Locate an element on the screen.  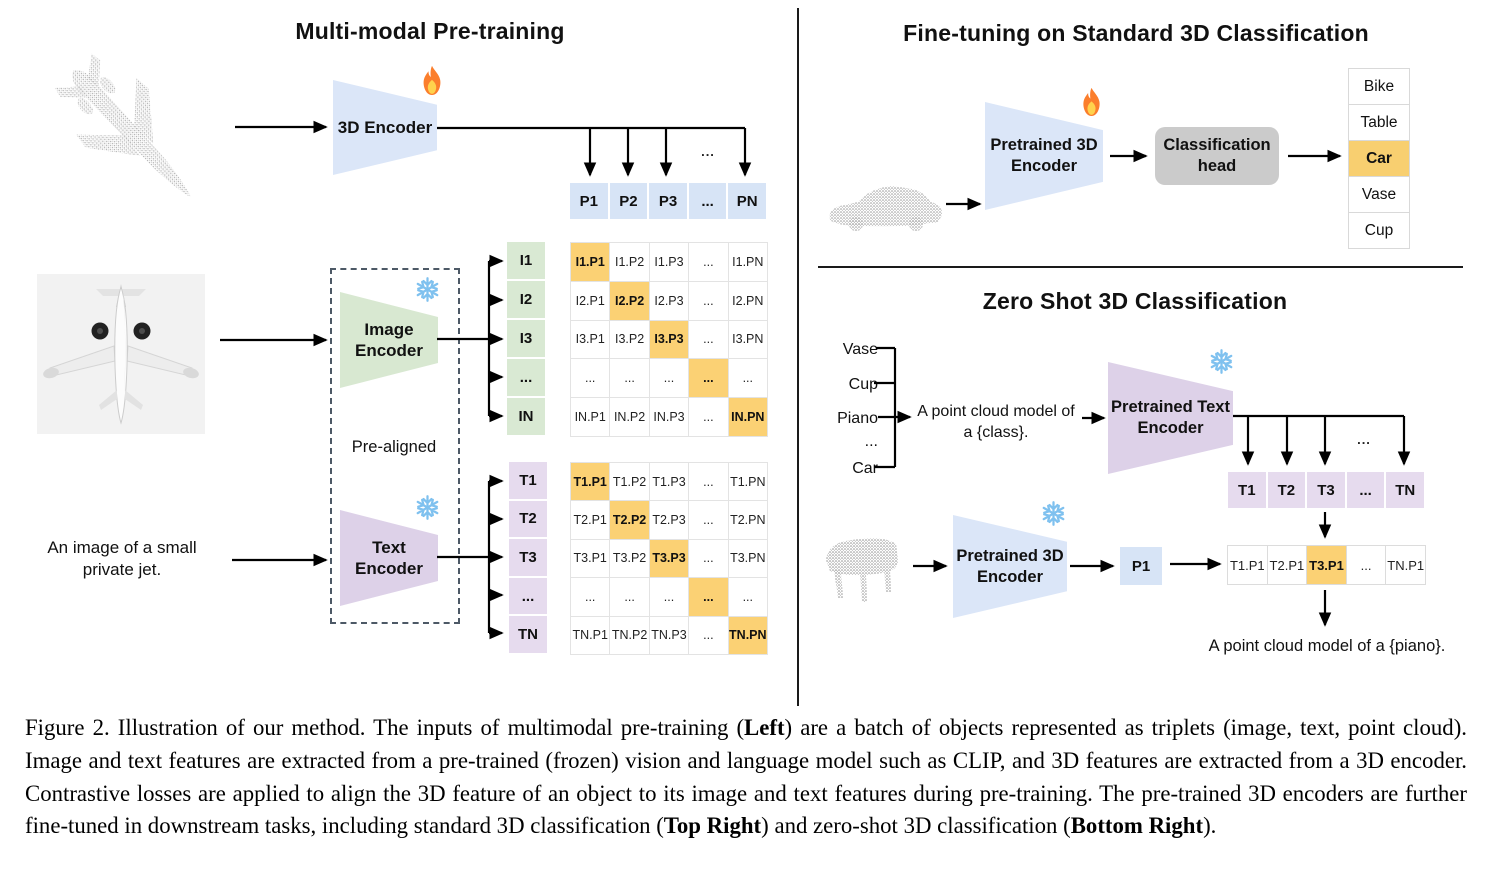
3d-encoder-label: 3D Encoder is located at coordinates (385, 127).